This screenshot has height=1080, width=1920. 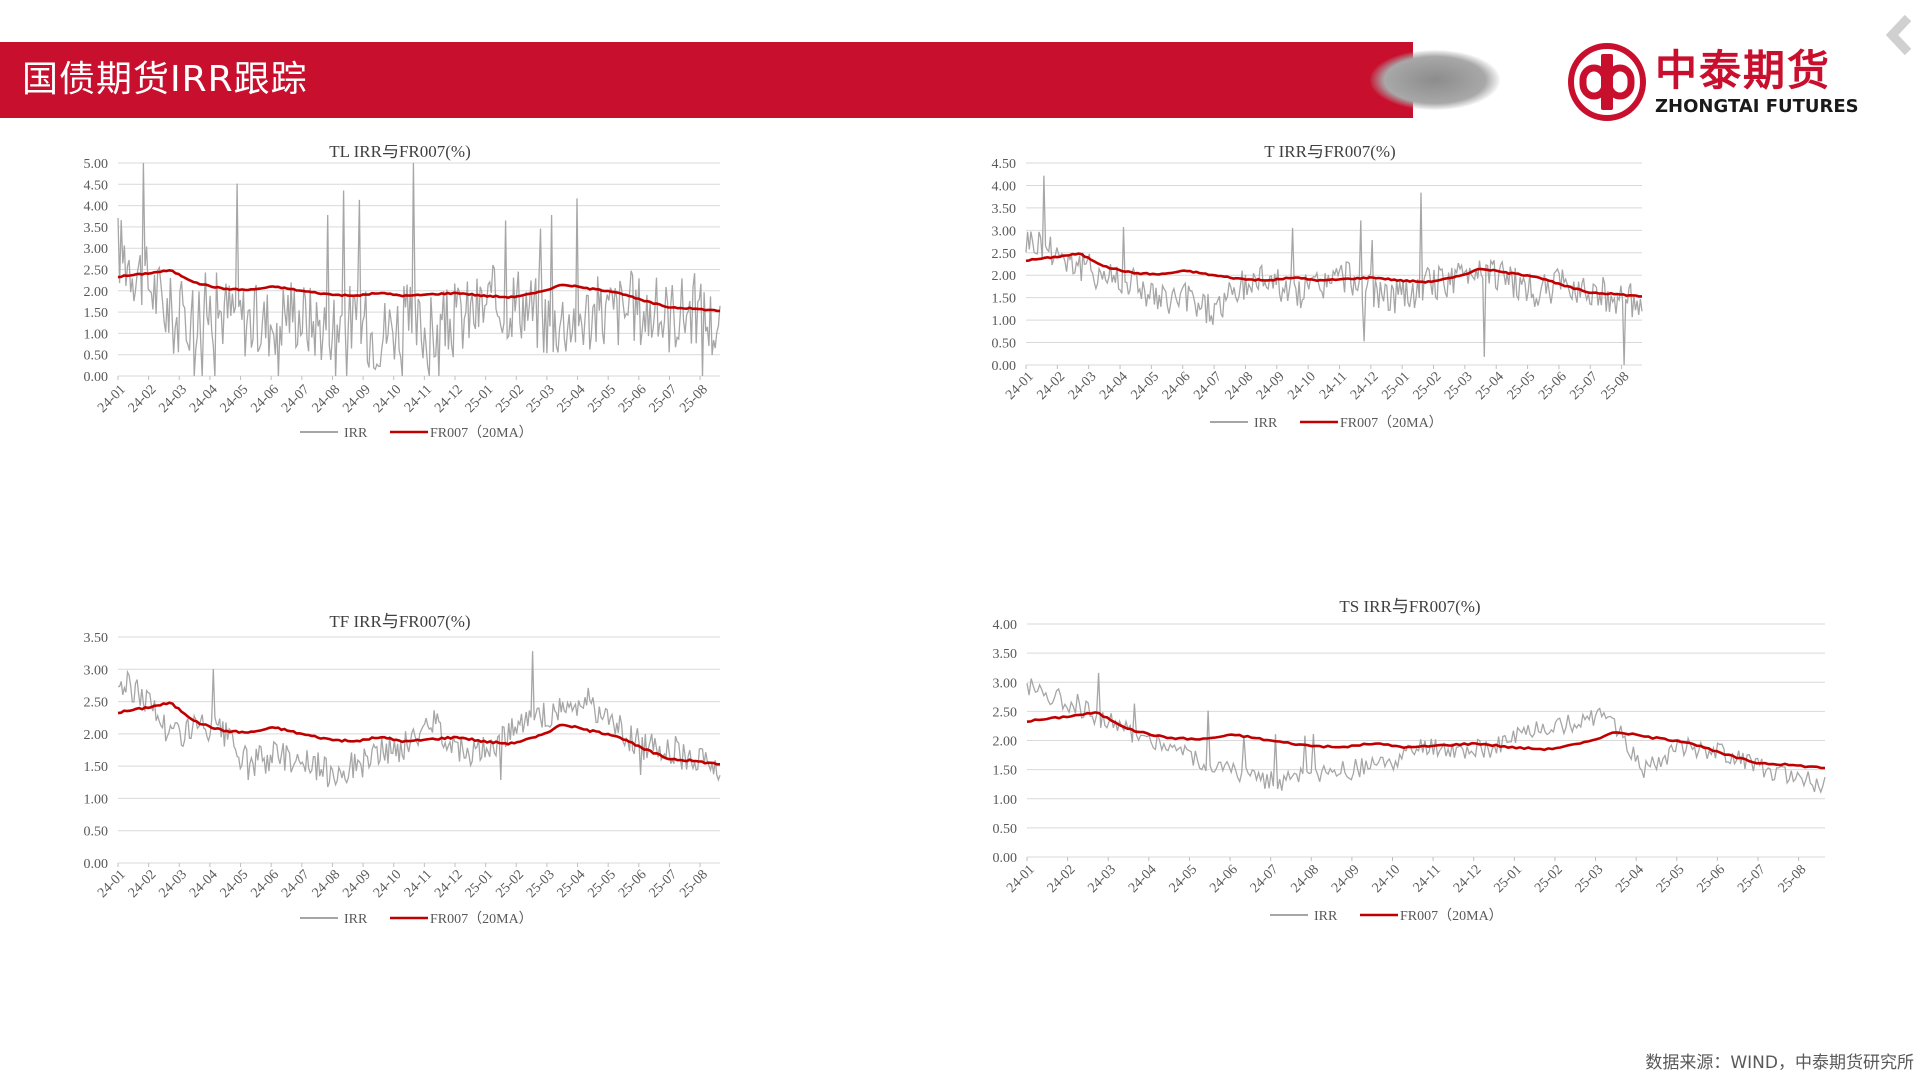 I want to click on chart-title: TF IRR与FR007(%), so click(x=399, y=621).